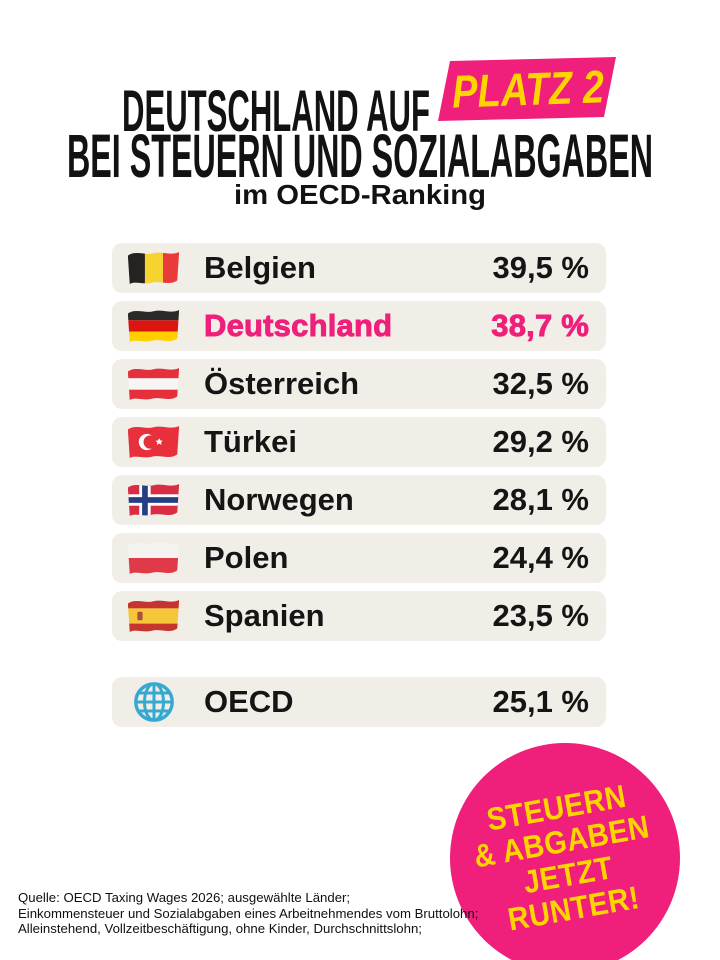 The width and height of the screenshot is (720, 960). Describe the element at coordinates (359, 702) in the screenshot. I see `oecd-summary-row: OECD 25,1 %` at that location.